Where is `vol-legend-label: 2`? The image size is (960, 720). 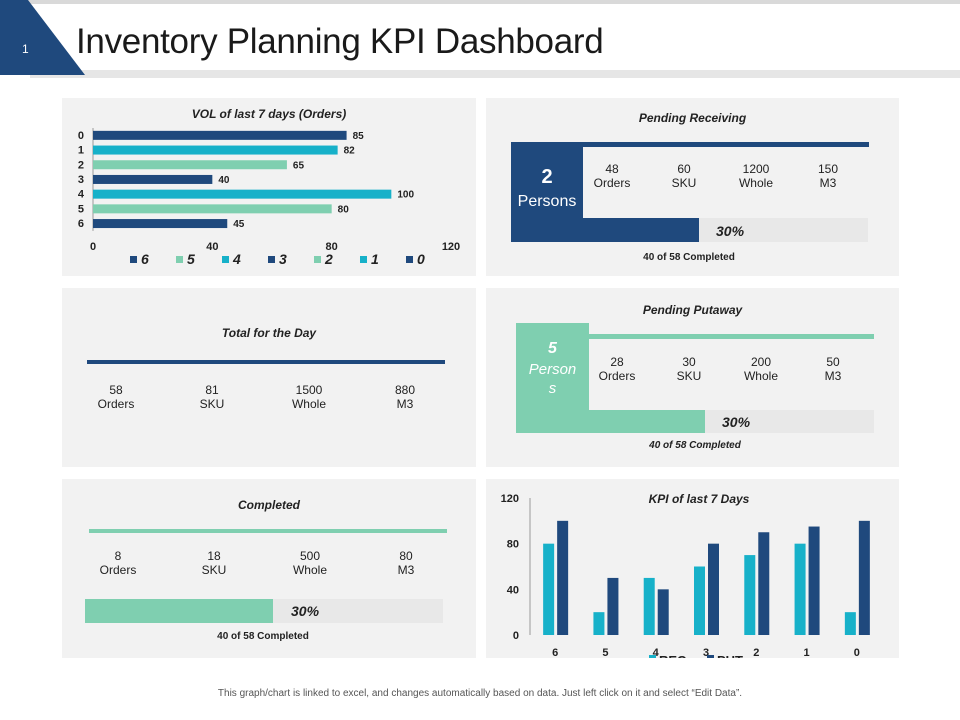
vol-legend-label: 2 is located at coordinates (328, 259).